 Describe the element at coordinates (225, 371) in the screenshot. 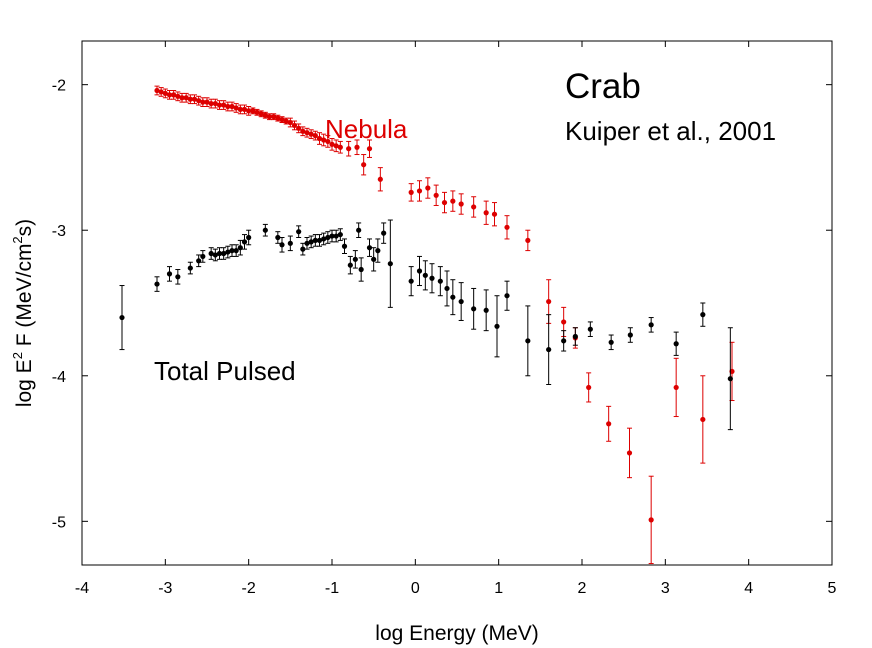

I see `annotation-total-pulsed: Total Pulsed` at that location.